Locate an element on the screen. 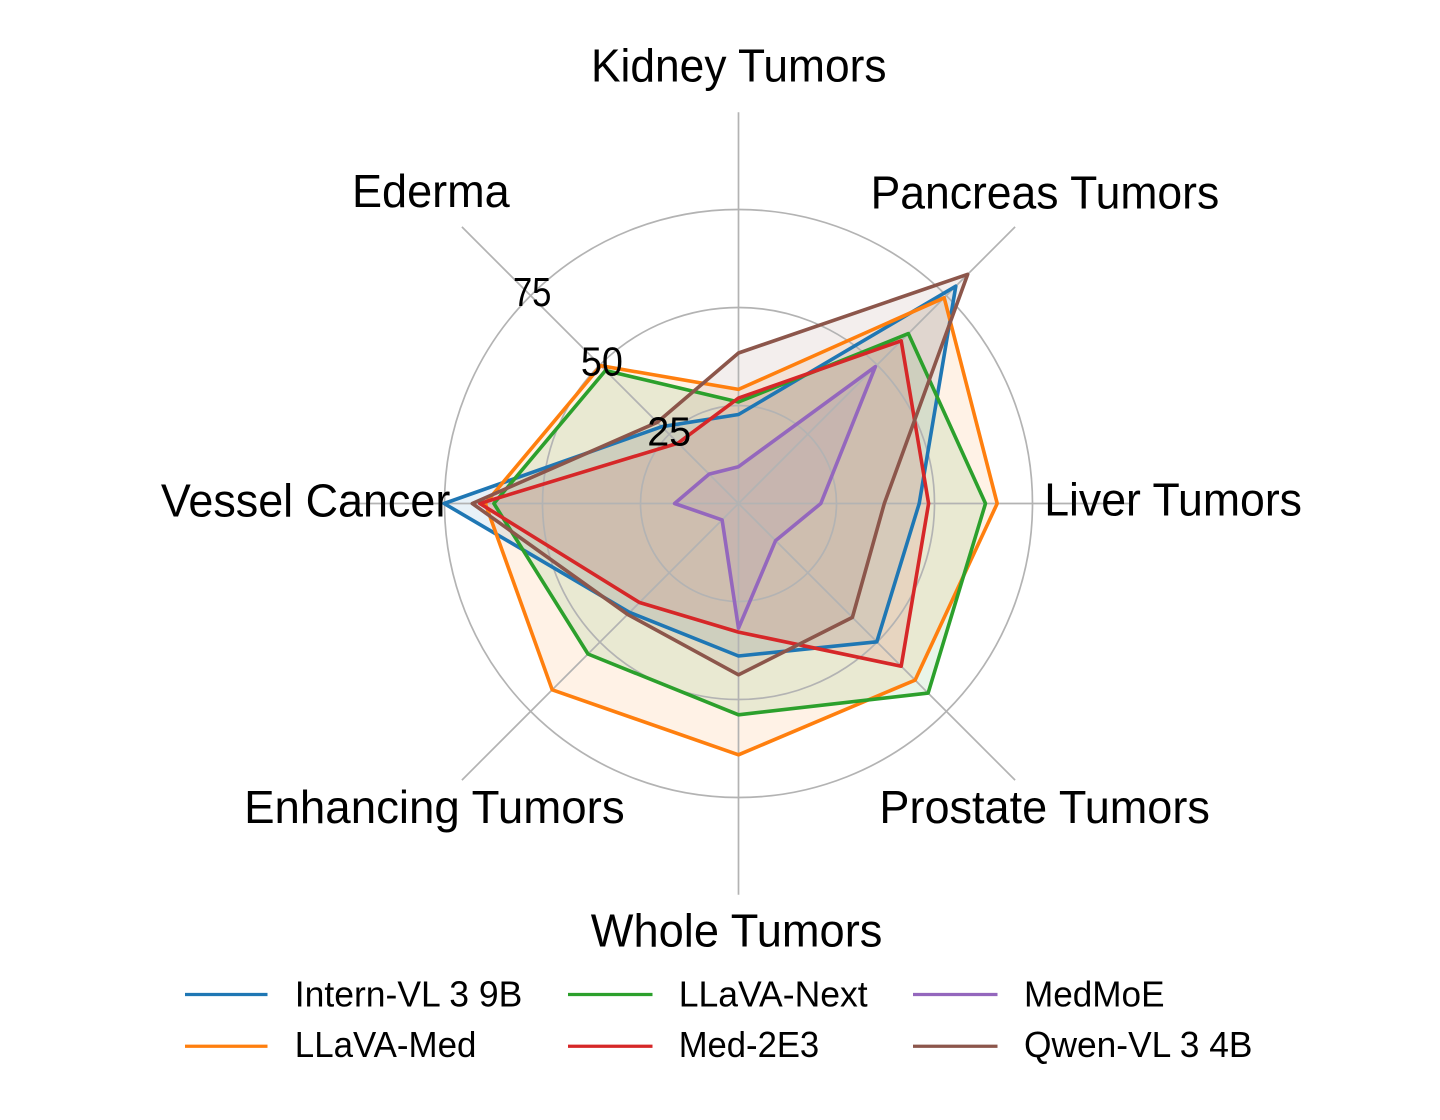 This screenshot has height=1120, width=1440. svg-text: Pancreas Tumors is located at coordinates (1045, 192).